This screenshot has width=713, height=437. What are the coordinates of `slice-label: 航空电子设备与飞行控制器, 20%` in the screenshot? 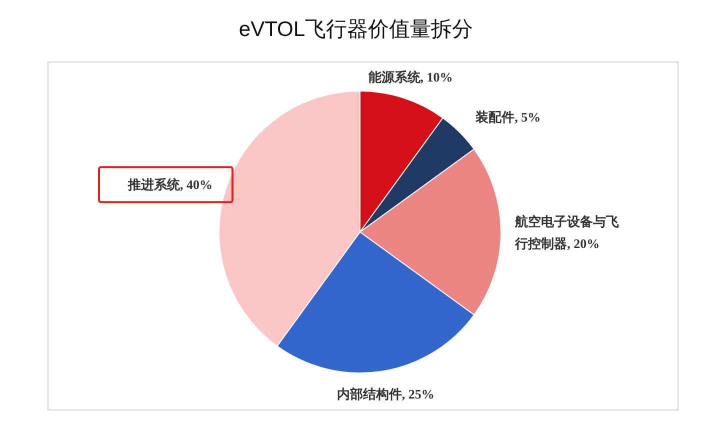 It's located at (567, 232).